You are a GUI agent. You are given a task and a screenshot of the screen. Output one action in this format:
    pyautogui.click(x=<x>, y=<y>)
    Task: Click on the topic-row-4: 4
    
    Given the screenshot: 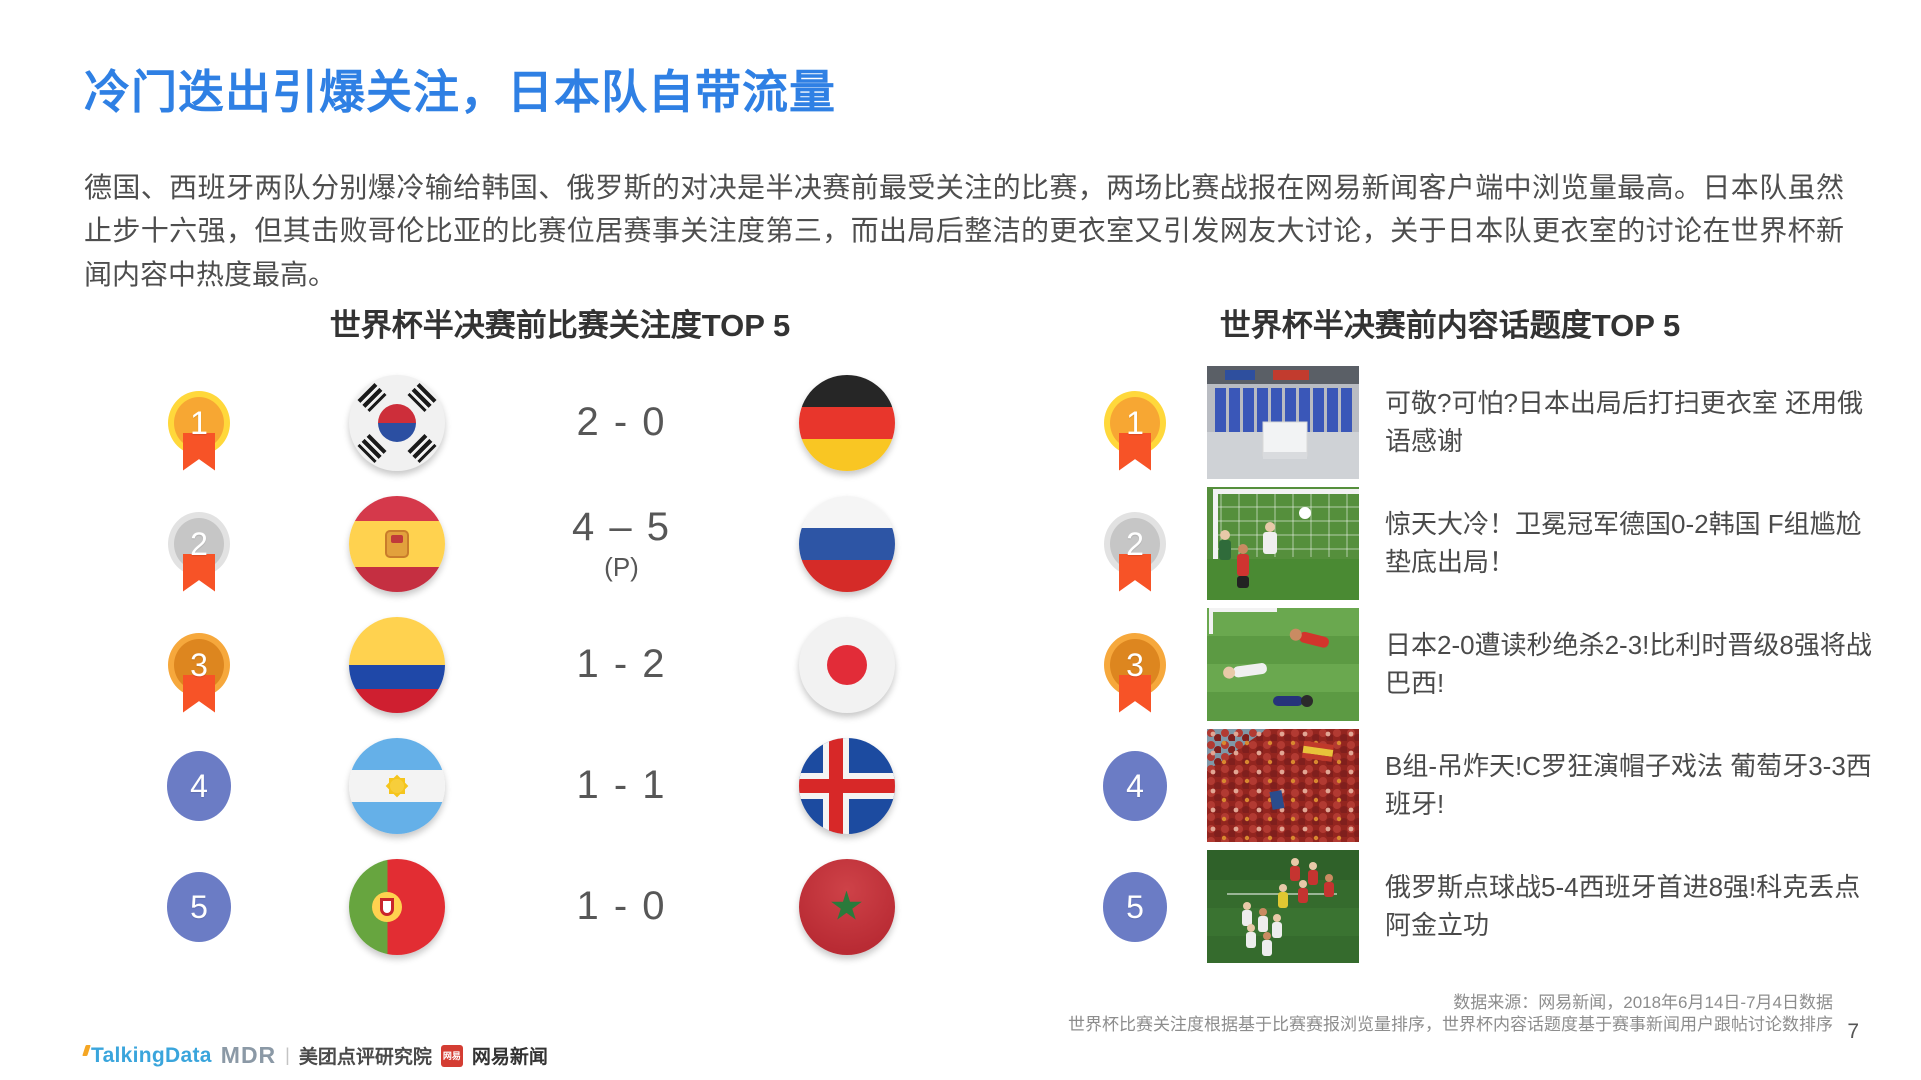 What is the action you would take?
    pyautogui.click(x=1480, y=785)
    